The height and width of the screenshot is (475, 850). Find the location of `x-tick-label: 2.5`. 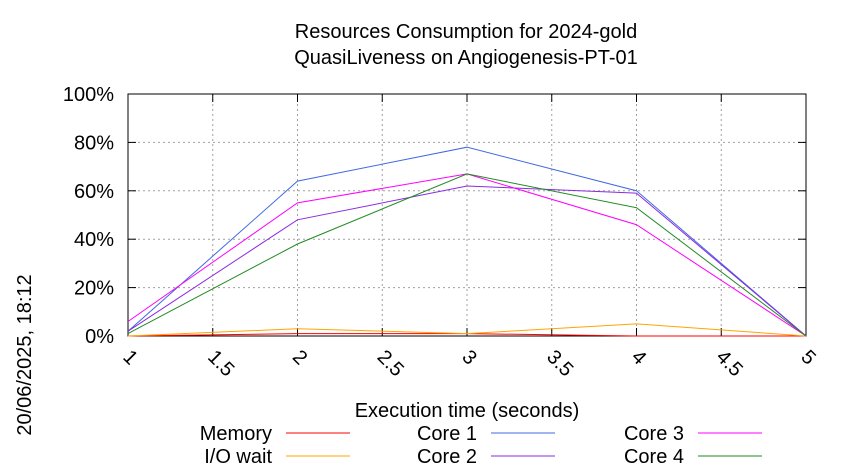

x-tick-label: 2.5 is located at coordinates (390, 363).